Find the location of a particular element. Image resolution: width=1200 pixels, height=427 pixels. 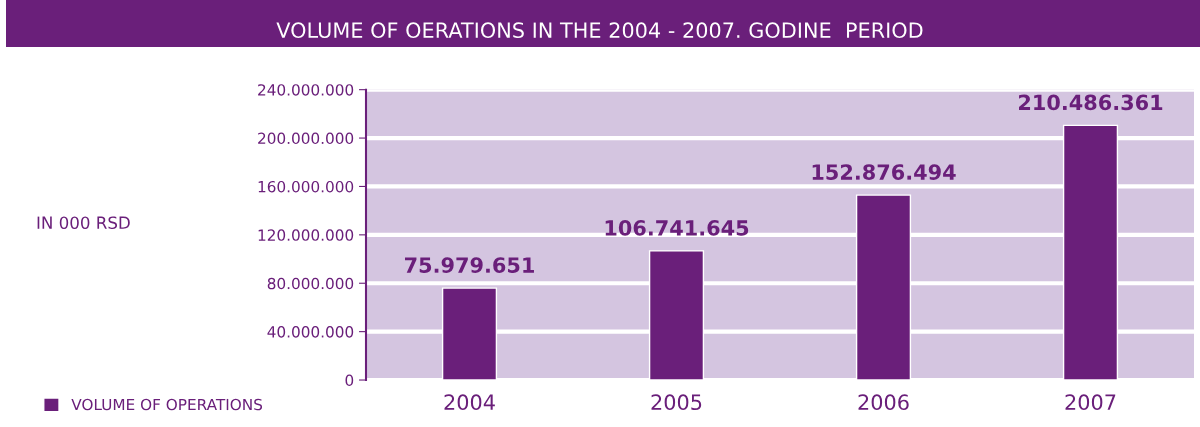

x-tick-label: 2004 is located at coordinates (469, 402).